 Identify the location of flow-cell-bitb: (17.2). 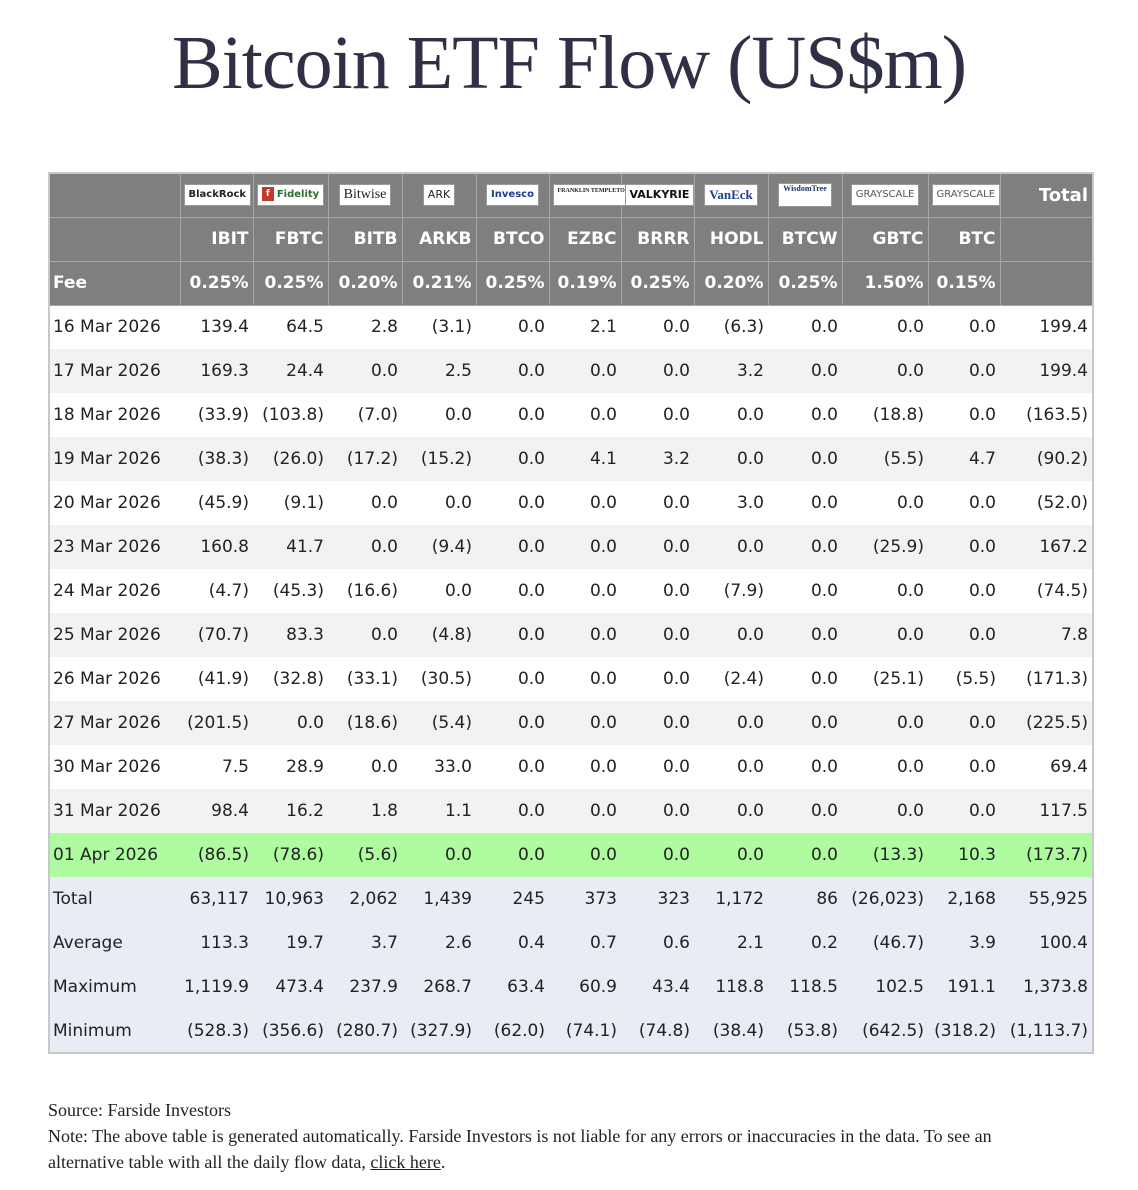
(365, 459).